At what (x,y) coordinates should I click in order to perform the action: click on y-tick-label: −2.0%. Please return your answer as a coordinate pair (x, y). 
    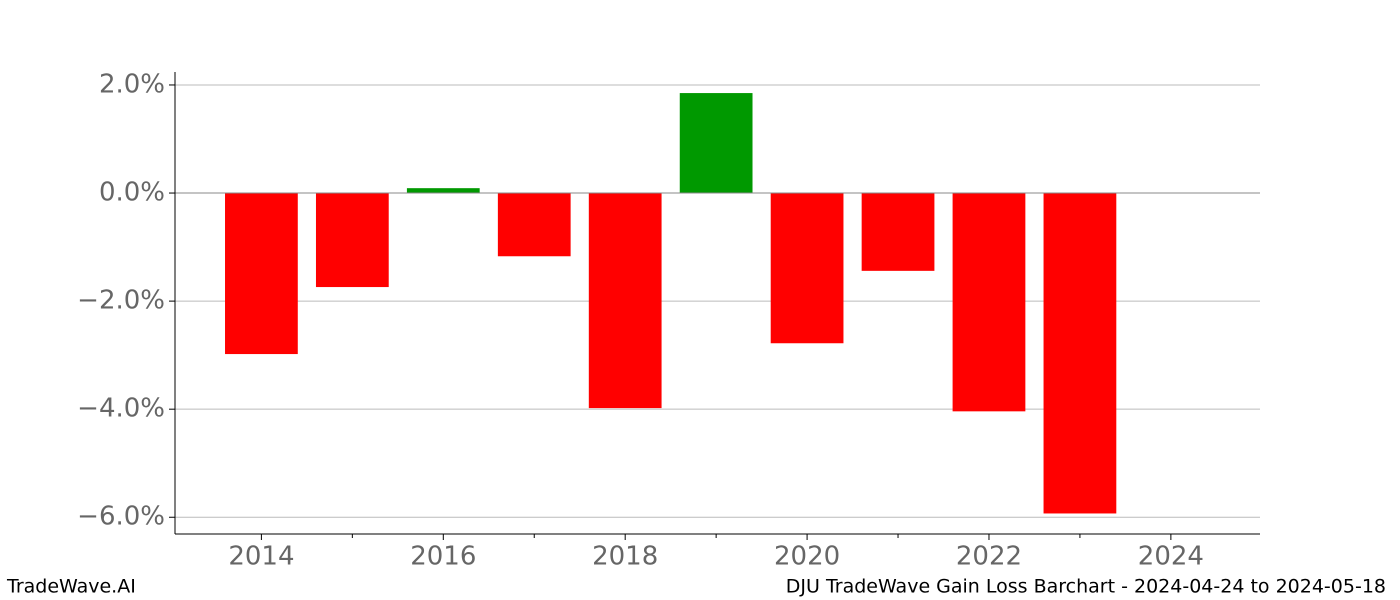
    Looking at the image, I should click on (121, 301).